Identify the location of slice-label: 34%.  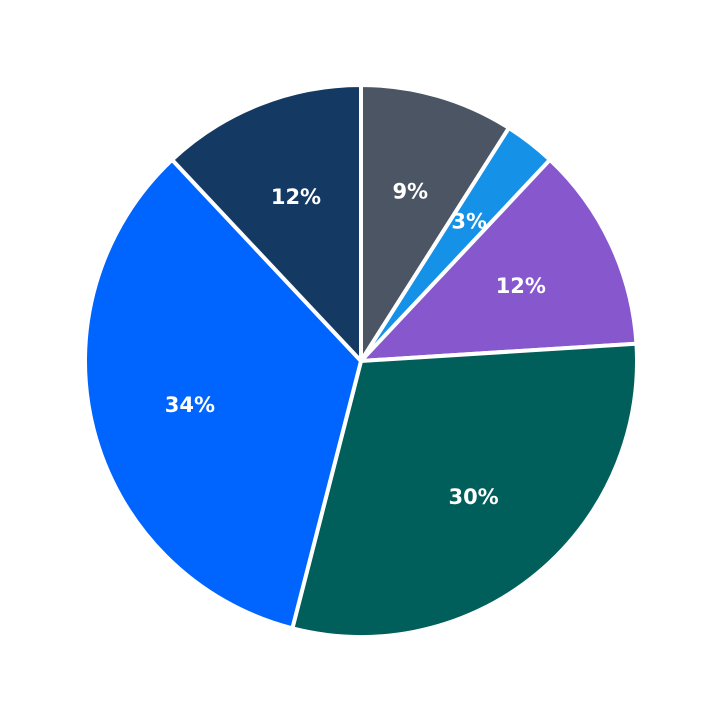
(190, 405).